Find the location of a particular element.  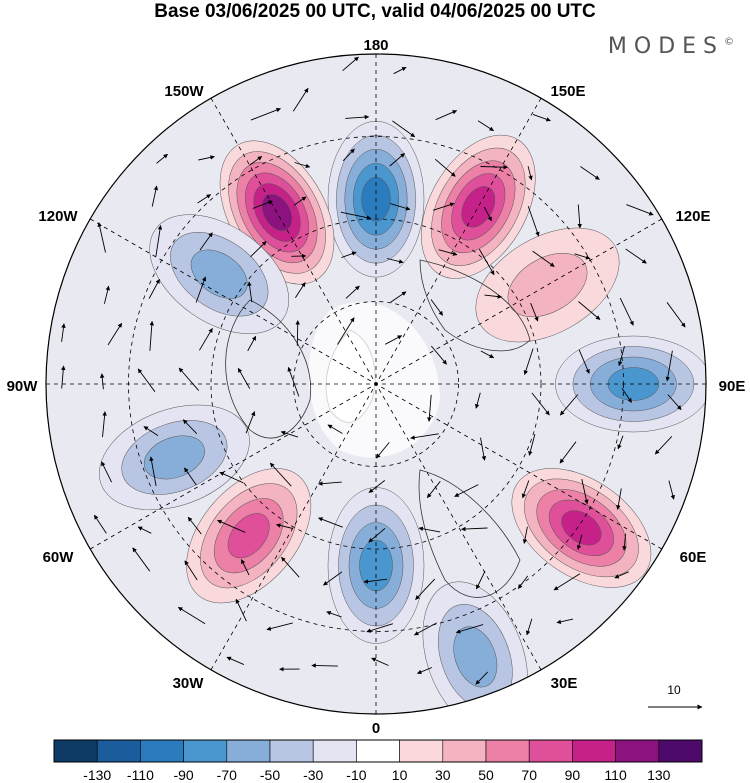

colorbar-label: 50 is located at coordinates (486, 775).